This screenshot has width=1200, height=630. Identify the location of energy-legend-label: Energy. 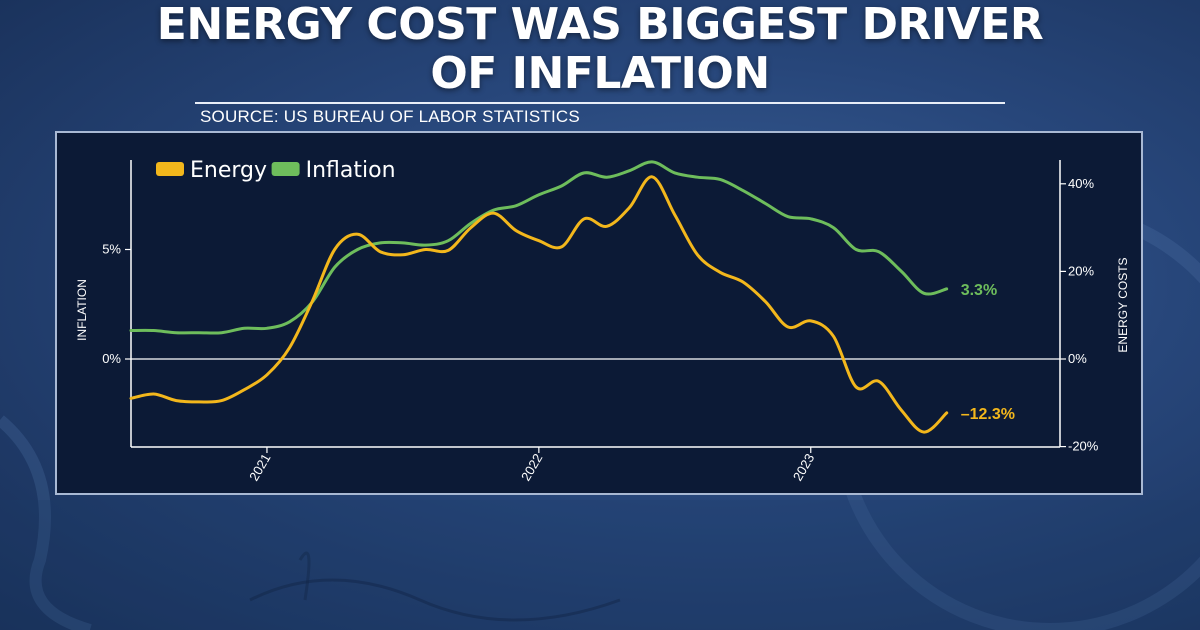
(228, 170).